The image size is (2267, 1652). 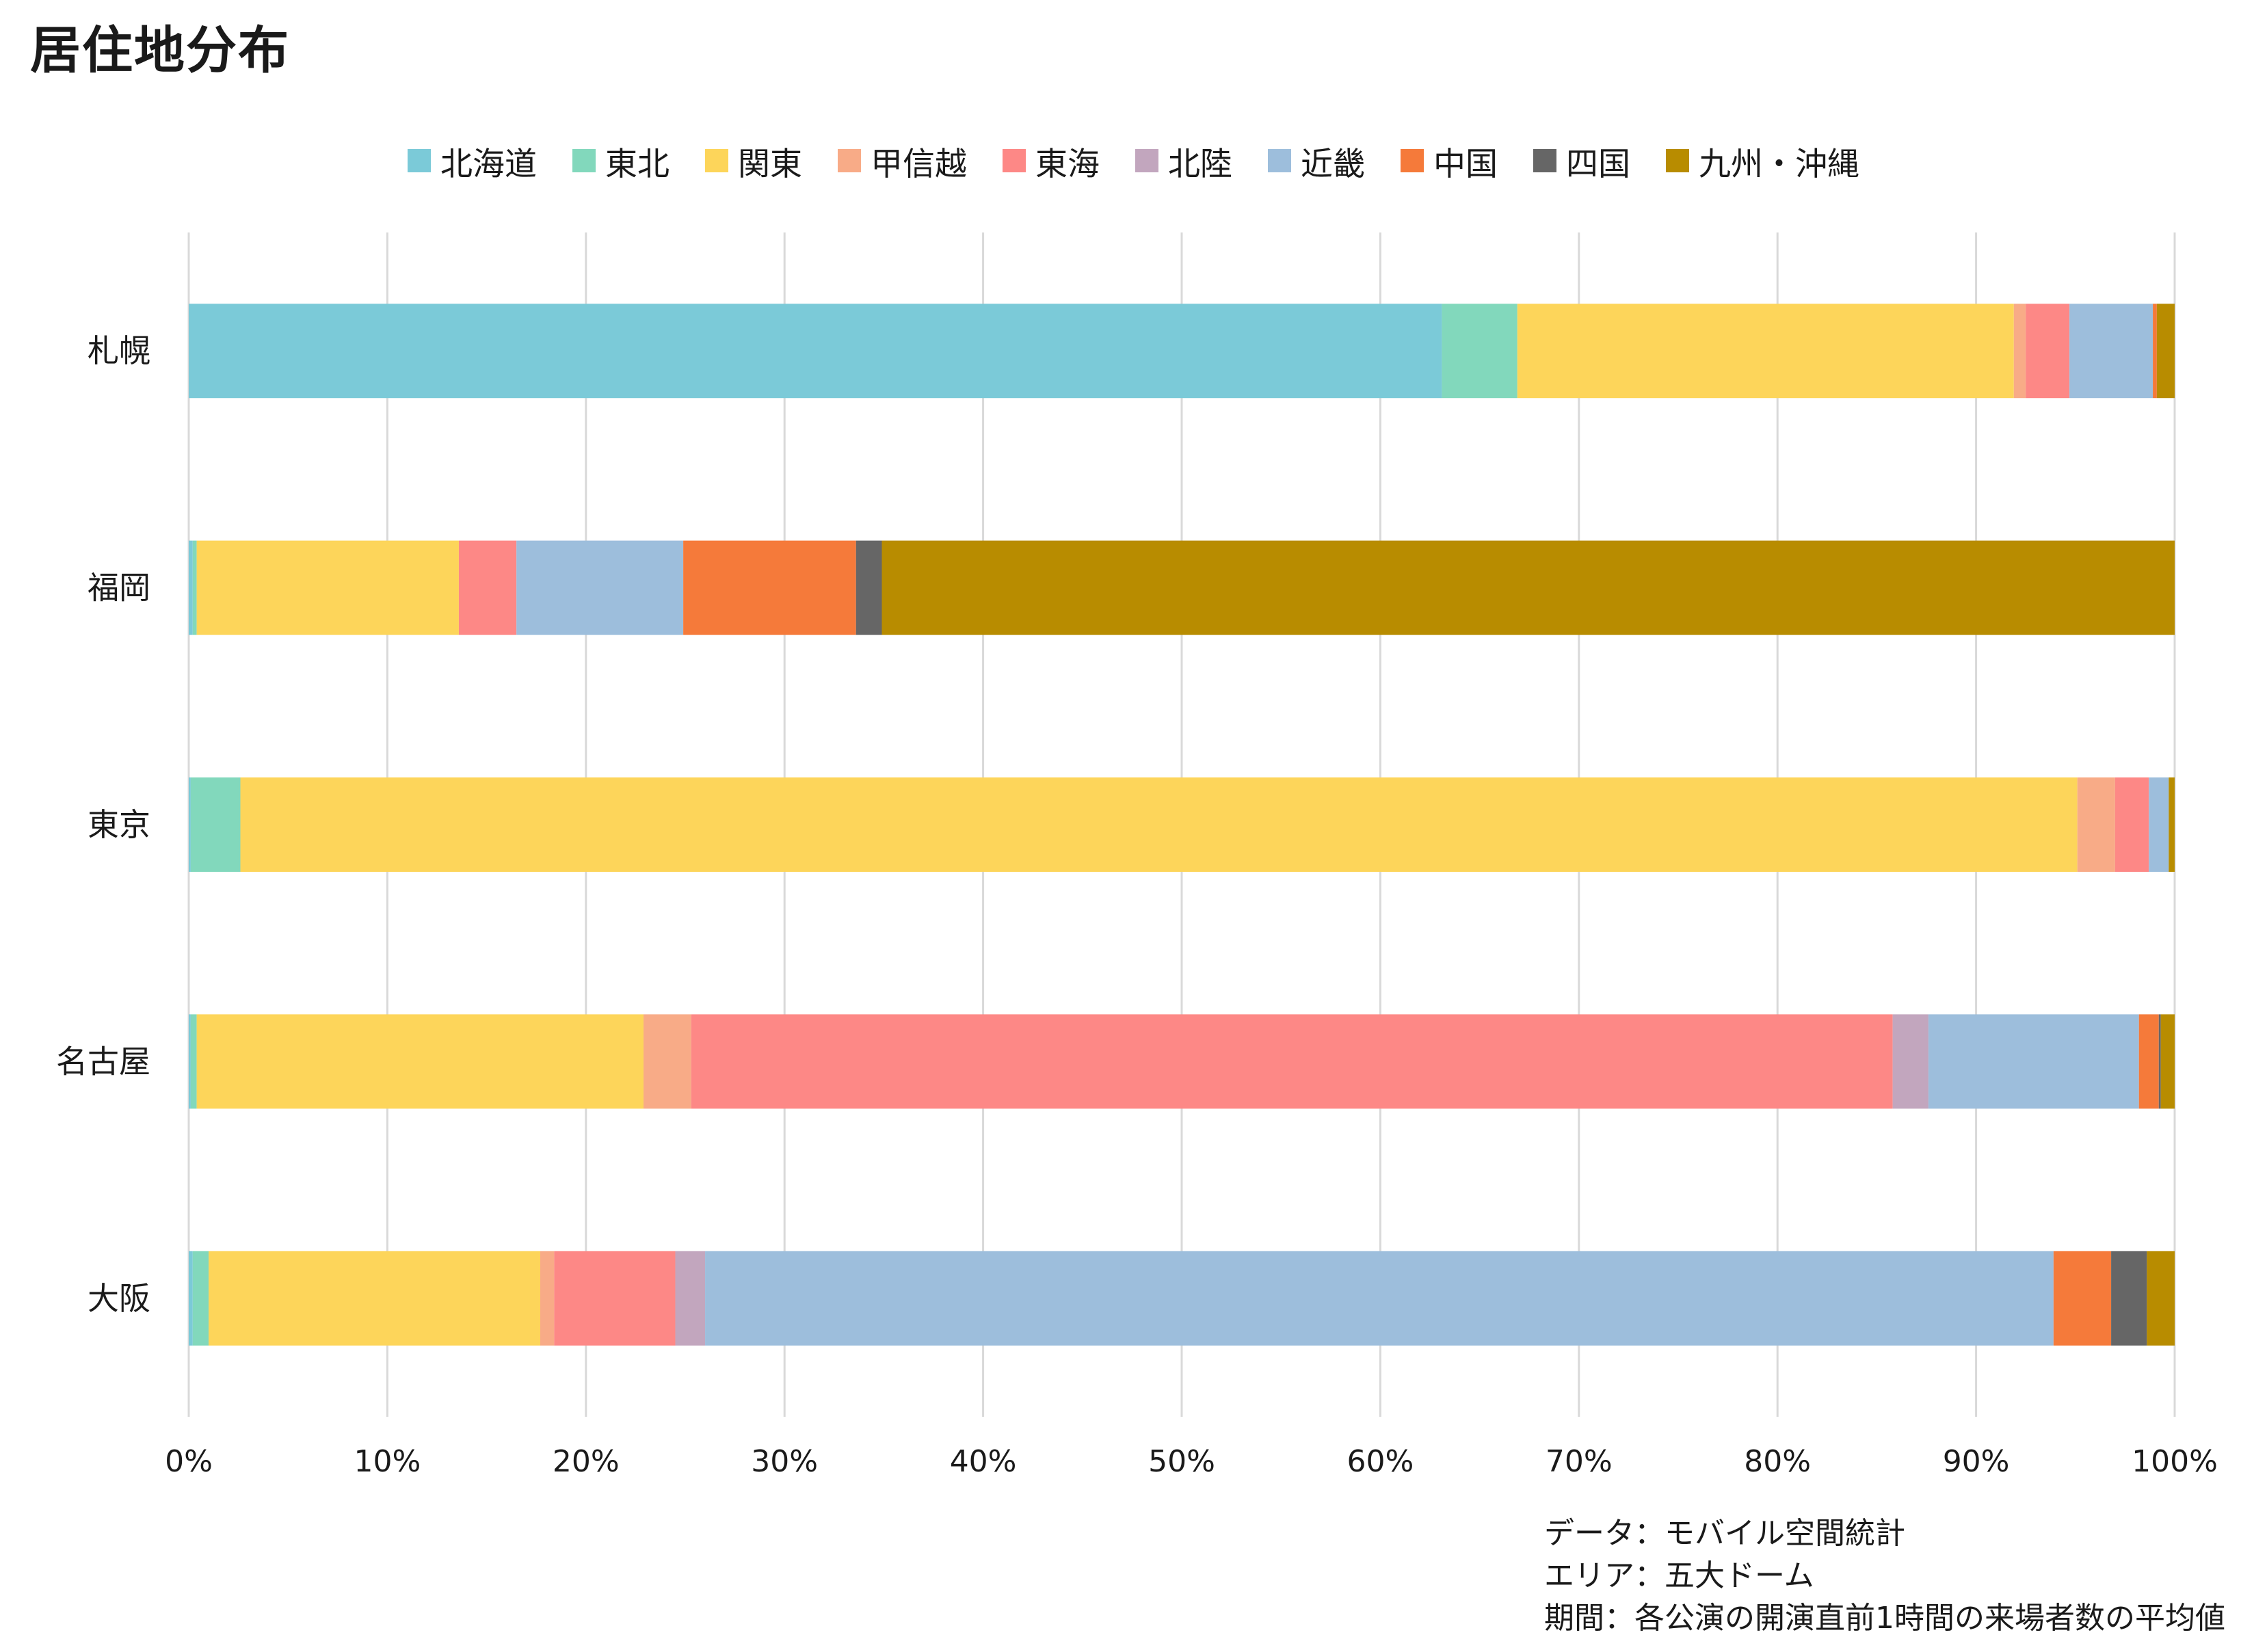 I want to click on legend-label-2: 関東, so click(x=770, y=164).